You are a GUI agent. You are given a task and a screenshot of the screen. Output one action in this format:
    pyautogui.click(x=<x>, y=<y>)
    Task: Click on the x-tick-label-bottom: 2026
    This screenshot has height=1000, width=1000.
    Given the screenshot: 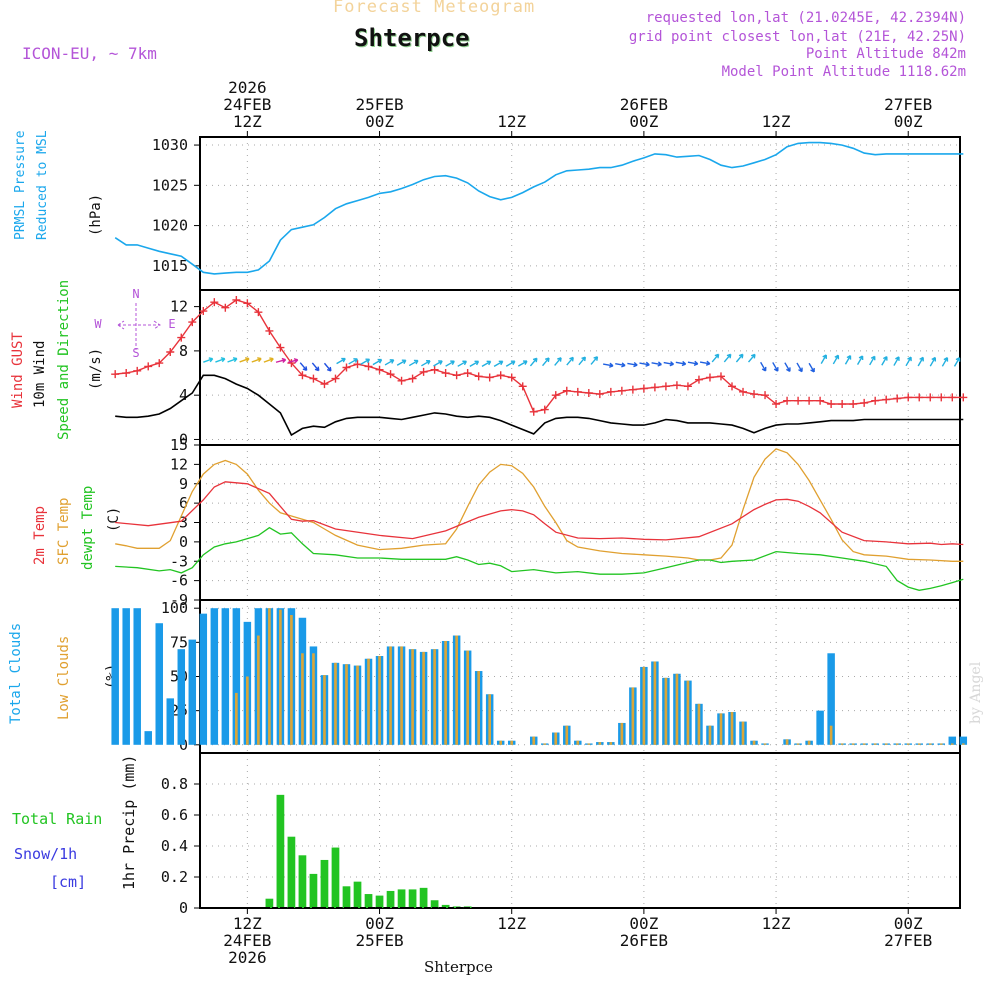 What is the action you would take?
    pyautogui.click(x=247, y=957)
    